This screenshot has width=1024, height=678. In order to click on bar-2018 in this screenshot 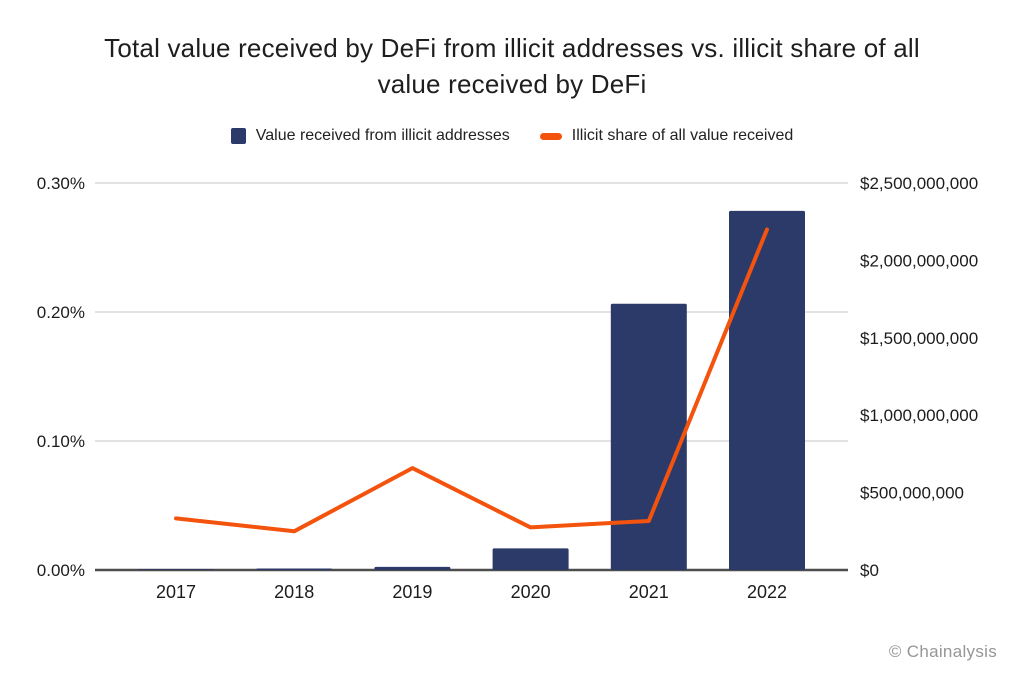, I will do `click(294, 569)`.